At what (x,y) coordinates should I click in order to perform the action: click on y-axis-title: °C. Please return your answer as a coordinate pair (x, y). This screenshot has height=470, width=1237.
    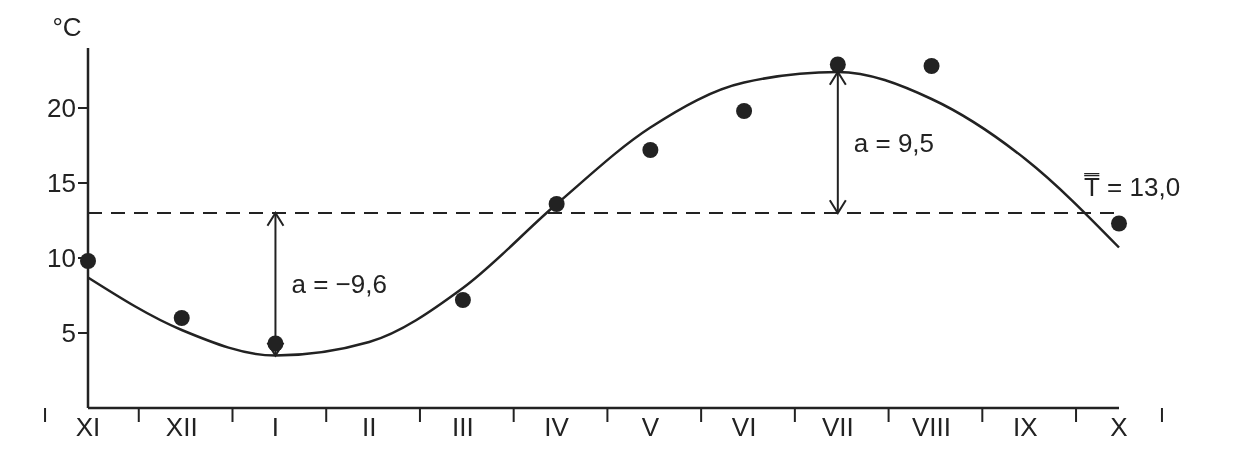
    Looking at the image, I should click on (67, 27).